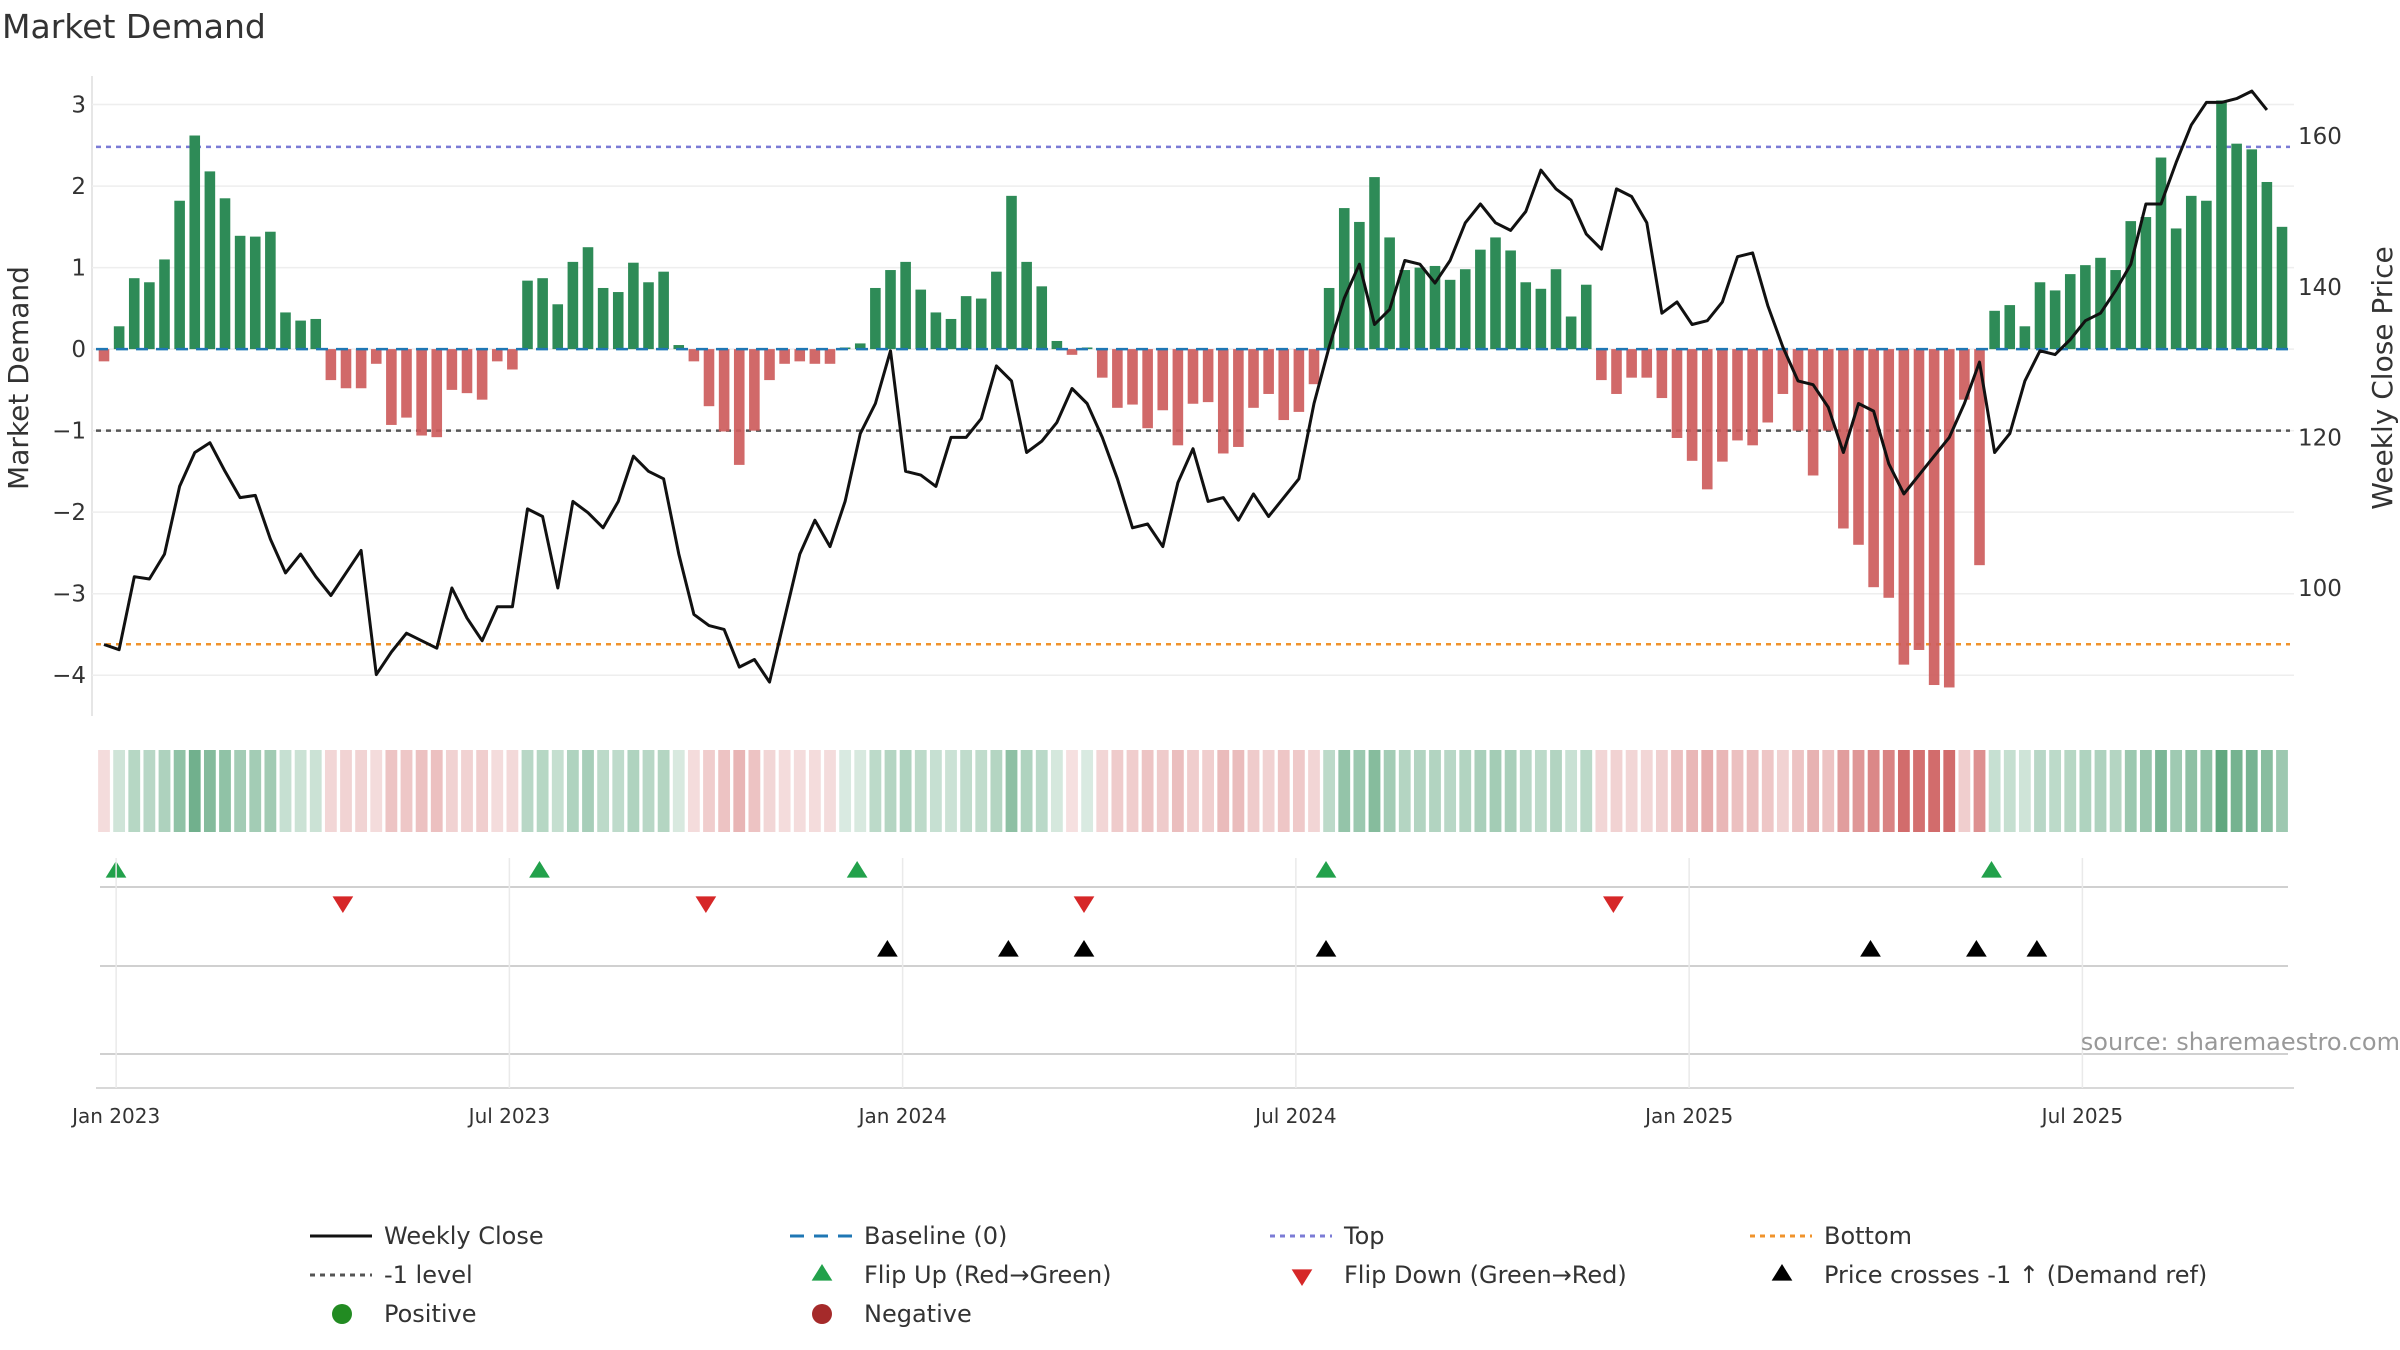  I want to click on lower-vertical-gridlines, so click(1099, 973).